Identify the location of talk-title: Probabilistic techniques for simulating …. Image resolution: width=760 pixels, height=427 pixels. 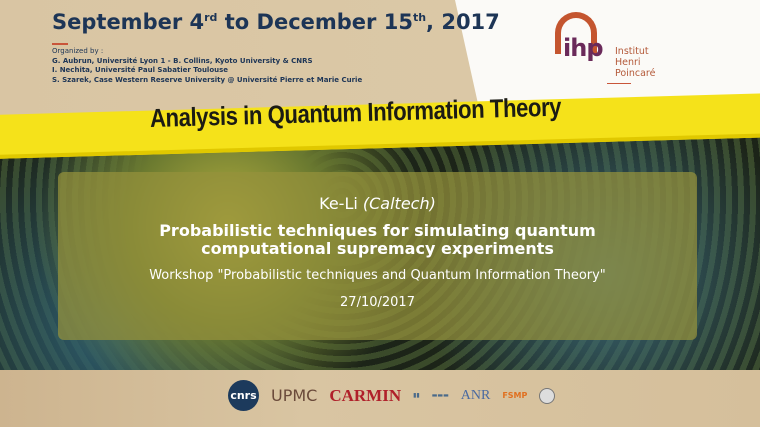
(377, 239).